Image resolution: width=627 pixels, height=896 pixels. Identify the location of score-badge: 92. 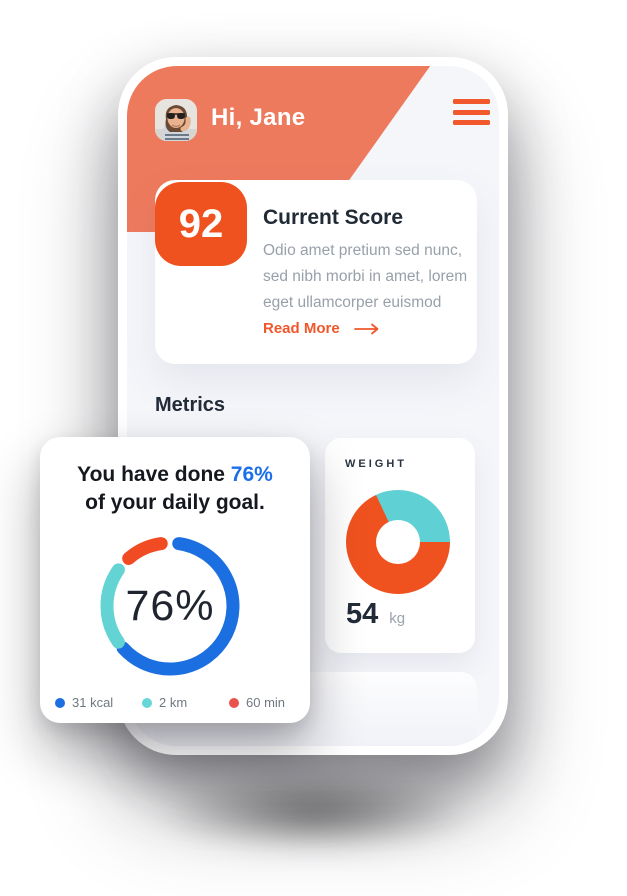
(201, 224).